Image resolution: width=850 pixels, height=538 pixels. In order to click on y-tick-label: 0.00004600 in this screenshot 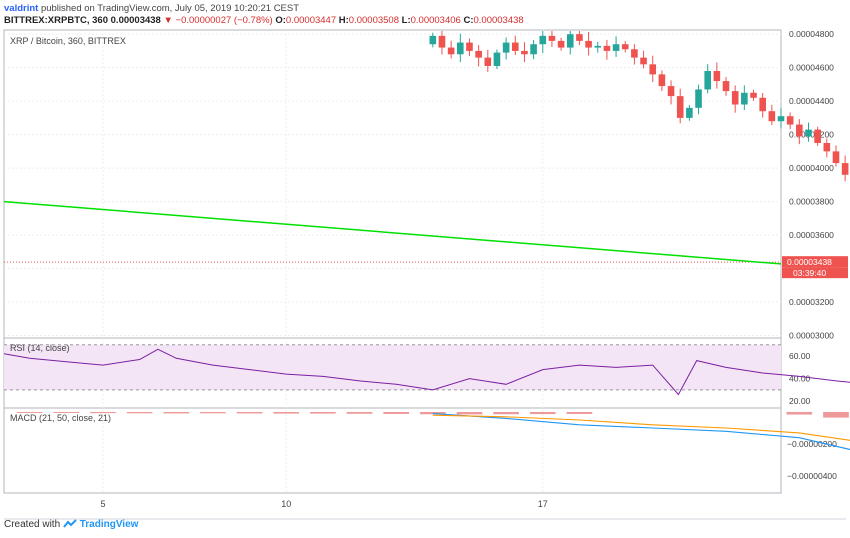, I will do `click(811, 68)`.